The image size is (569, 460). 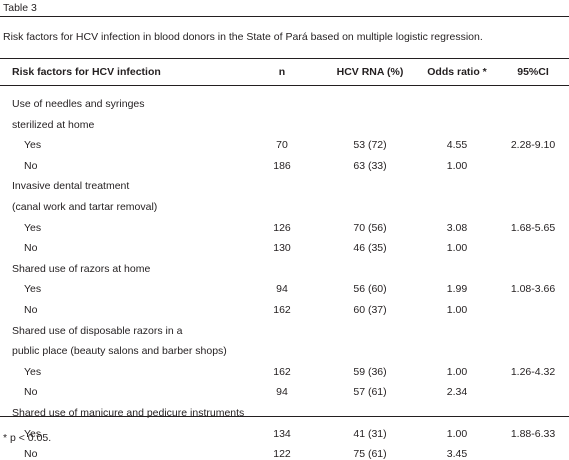 I want to click on row-n: 130, so click(x=282, y=248).